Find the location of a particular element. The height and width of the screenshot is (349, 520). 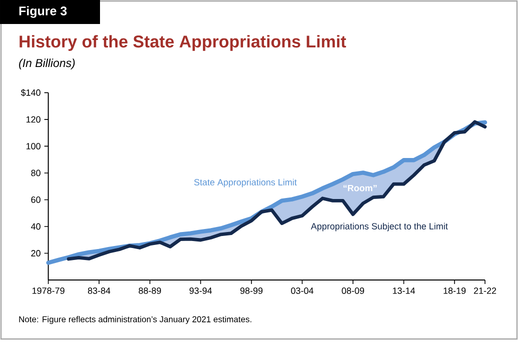

y-tick-label: $140 is located at coordinates (30, 92).